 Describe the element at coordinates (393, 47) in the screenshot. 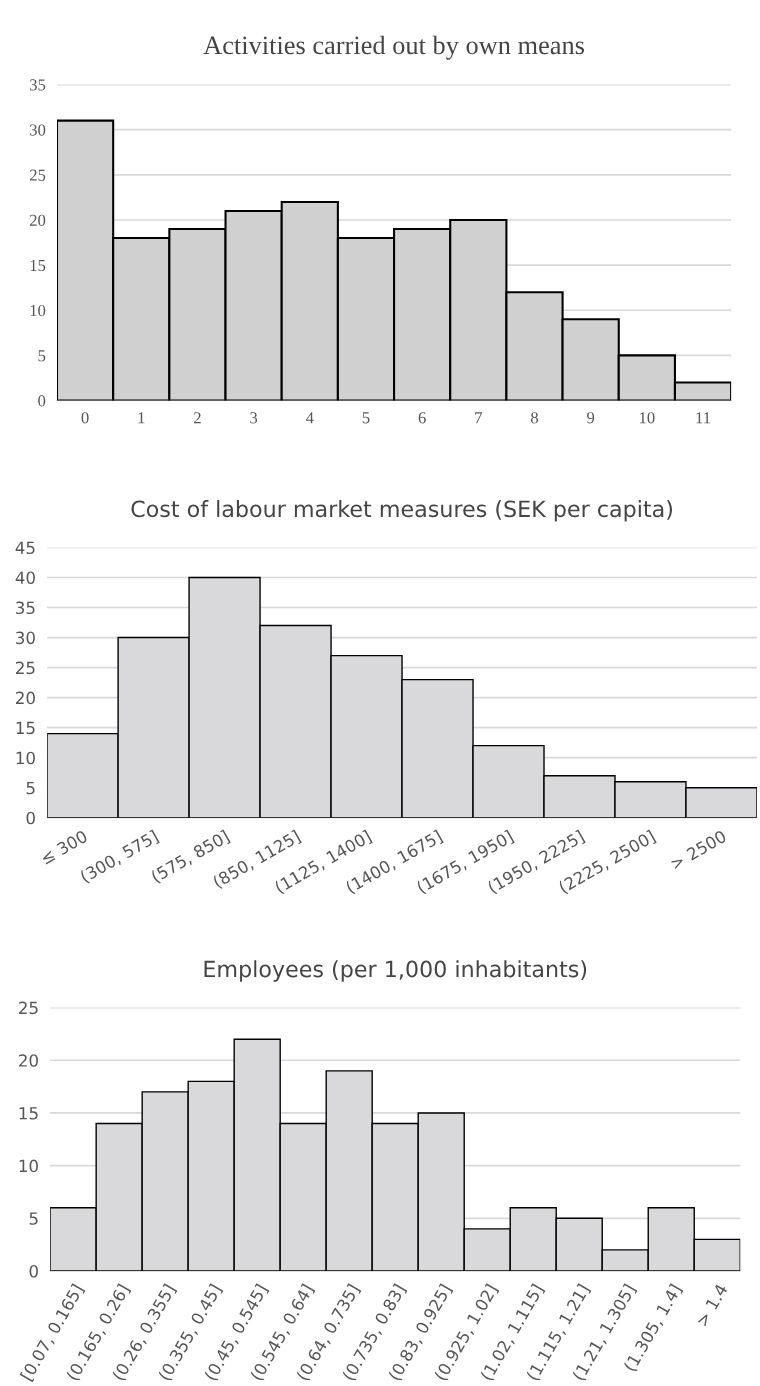

I see `chart-title: Activities carried out by own means` at that location.